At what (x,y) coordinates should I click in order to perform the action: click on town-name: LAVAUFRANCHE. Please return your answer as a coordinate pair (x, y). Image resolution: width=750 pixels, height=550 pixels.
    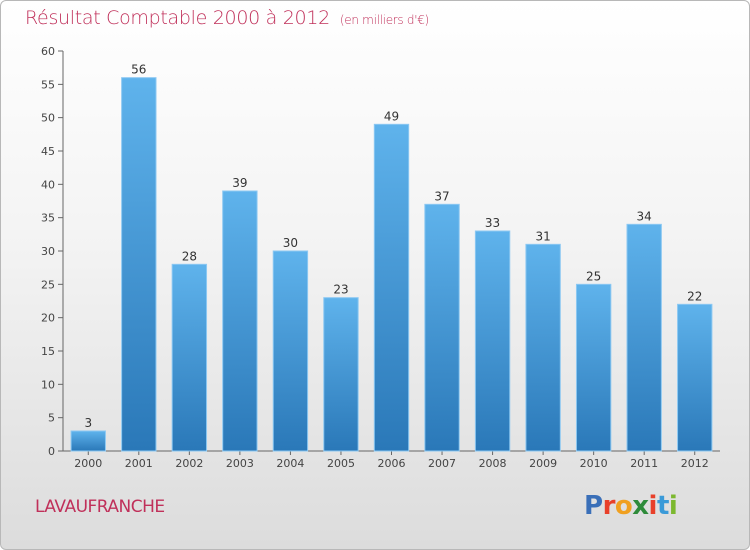
    Looking at the image, I should click on (100, 507).